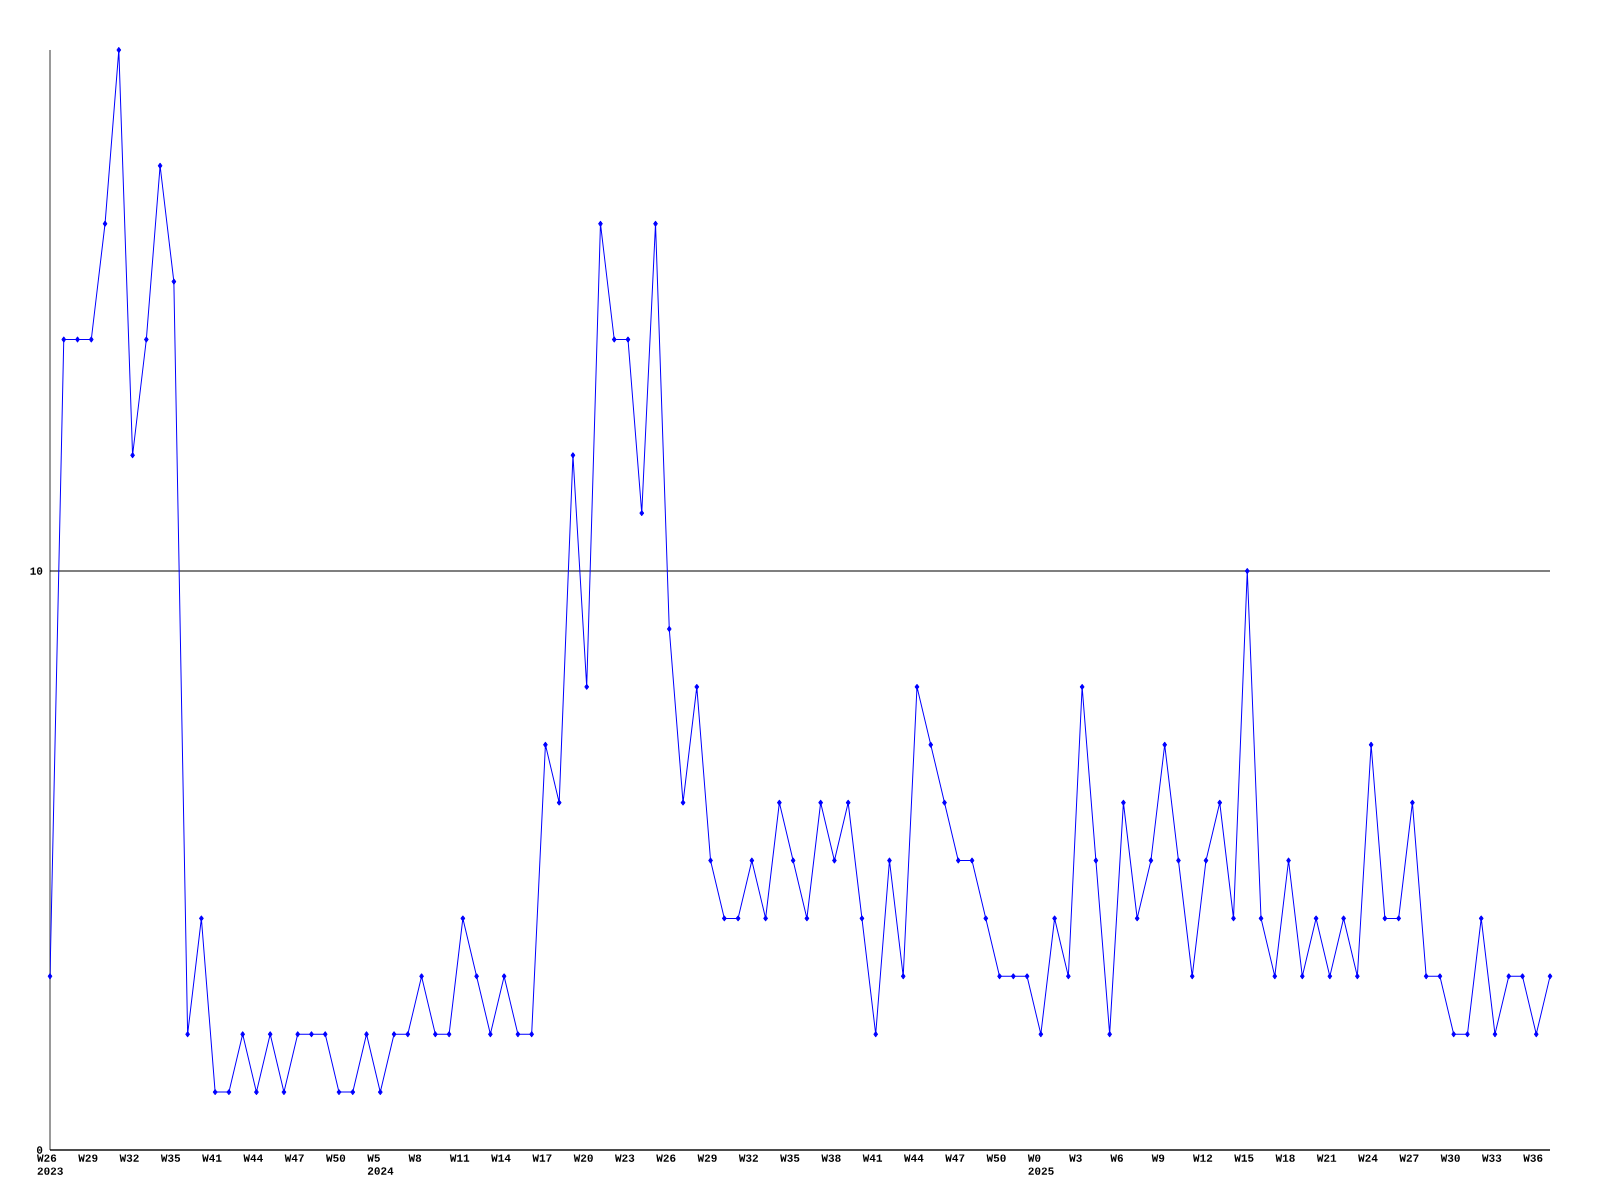 The image size is (1600, 1200). What do you see at coordinates (39, 1150) in the screenshot?
I see `y-tick-label: 0` at bounding box center [39, 1150].